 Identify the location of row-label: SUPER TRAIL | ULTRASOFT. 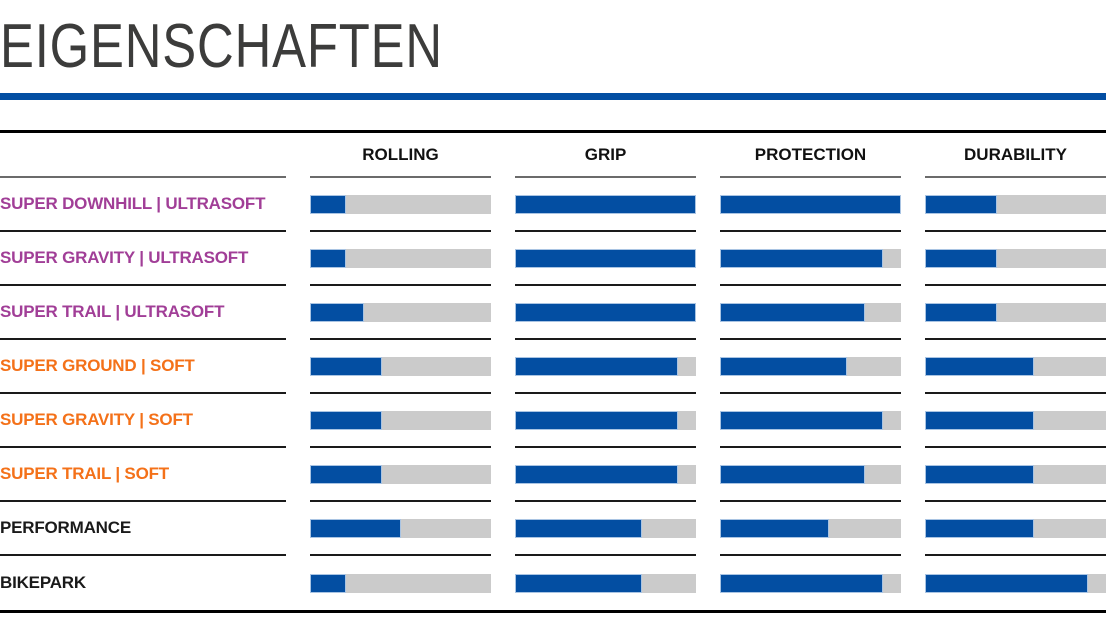
(112, 312).